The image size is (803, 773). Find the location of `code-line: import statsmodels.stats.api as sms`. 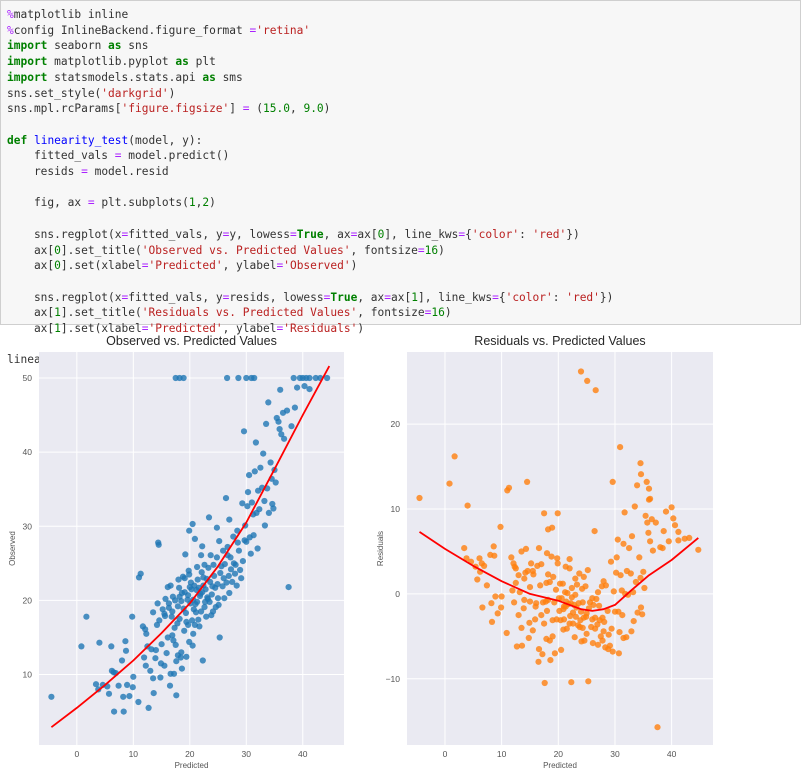

code-line: import statsmodels.stats.api as sms is located at coordinates (125, 77).